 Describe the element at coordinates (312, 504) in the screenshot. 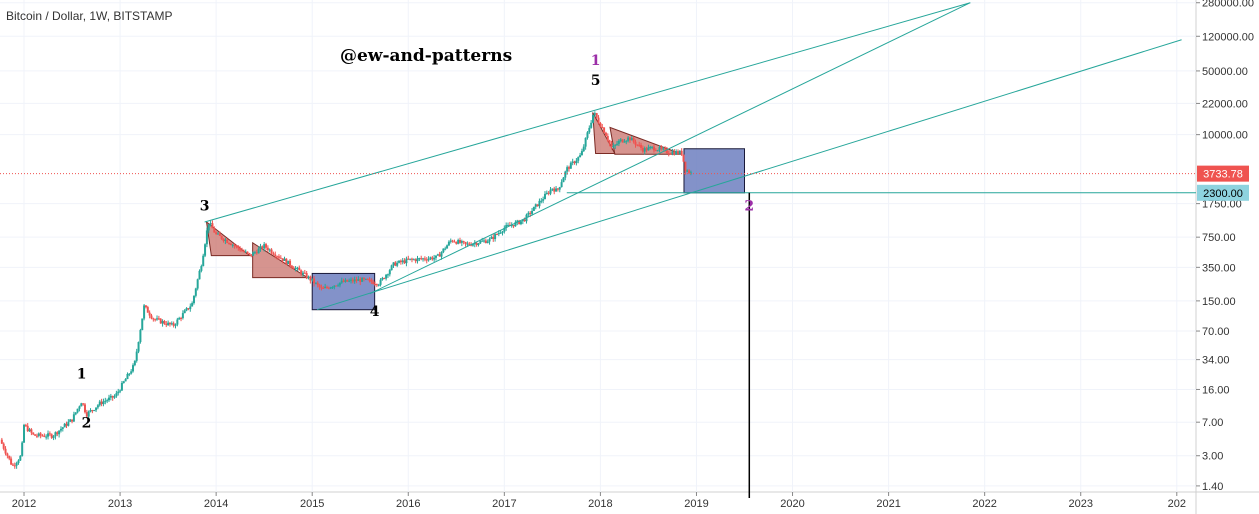

I see `x-tick-label: 2015` at that location.